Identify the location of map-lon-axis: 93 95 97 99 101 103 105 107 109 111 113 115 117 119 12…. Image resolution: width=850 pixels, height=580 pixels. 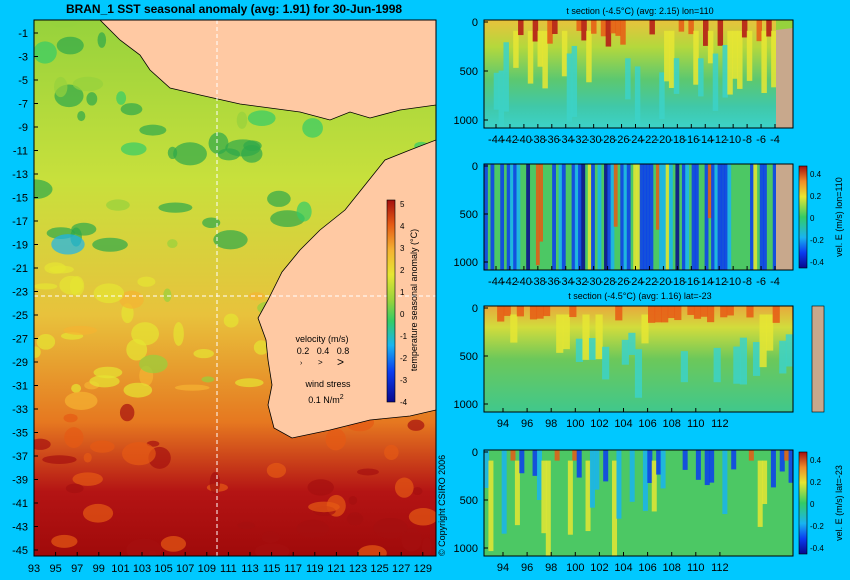
(230, 563).